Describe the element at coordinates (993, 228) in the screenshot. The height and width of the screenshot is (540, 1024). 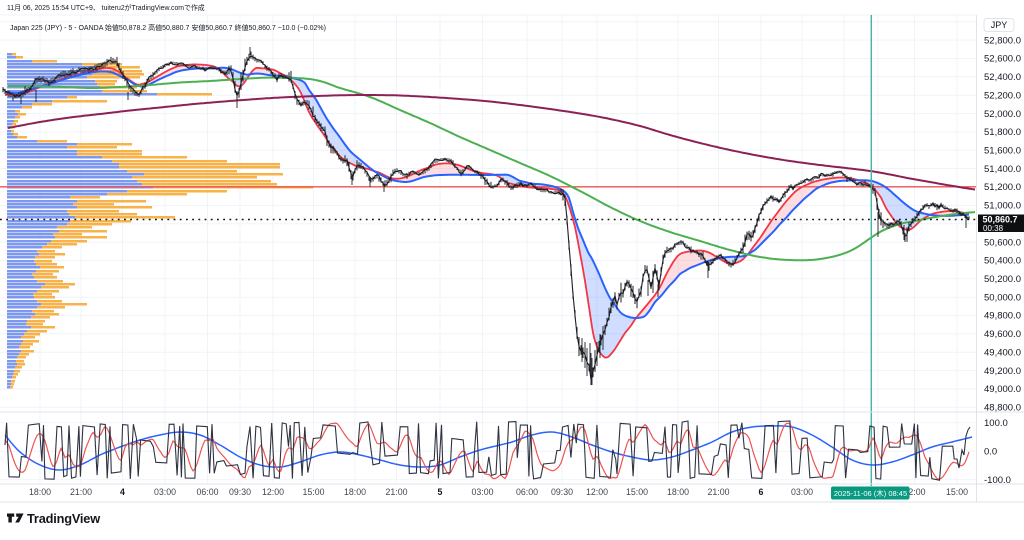
I see `svg-text: 00:38` at that location.